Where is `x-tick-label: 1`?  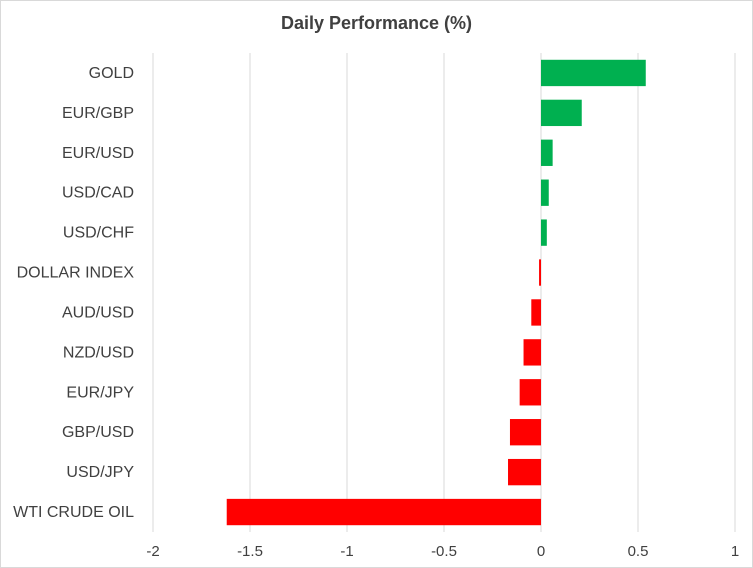 x-tick-label: 1 is located at coordinates (735, 551).